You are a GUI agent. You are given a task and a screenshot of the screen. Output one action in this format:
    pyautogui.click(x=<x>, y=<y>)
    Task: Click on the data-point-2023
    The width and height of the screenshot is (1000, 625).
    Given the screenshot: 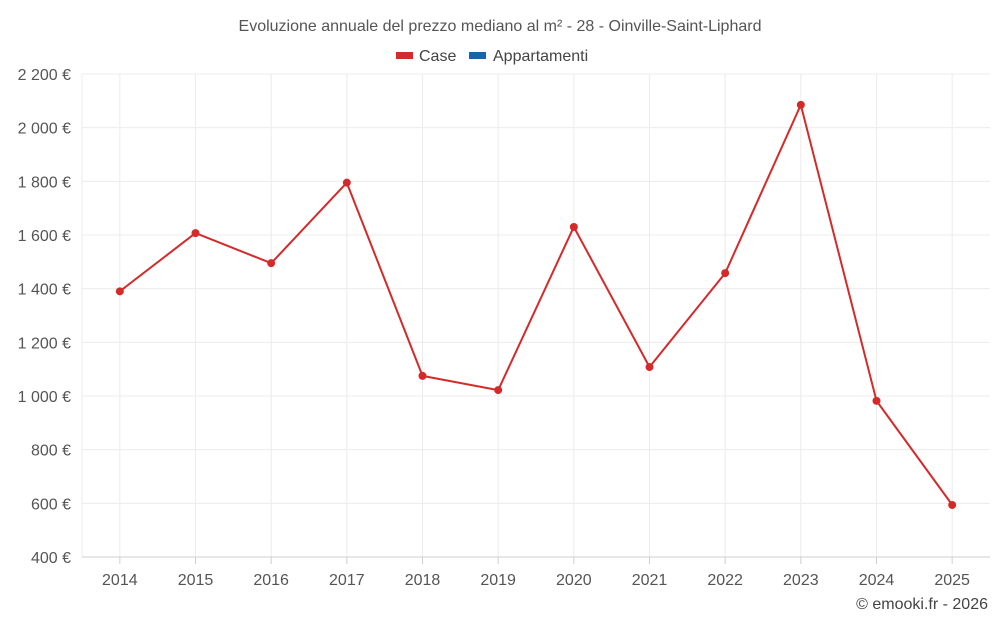 What is the action you would take?
    pyautogui.click(x=800, y=104)
    